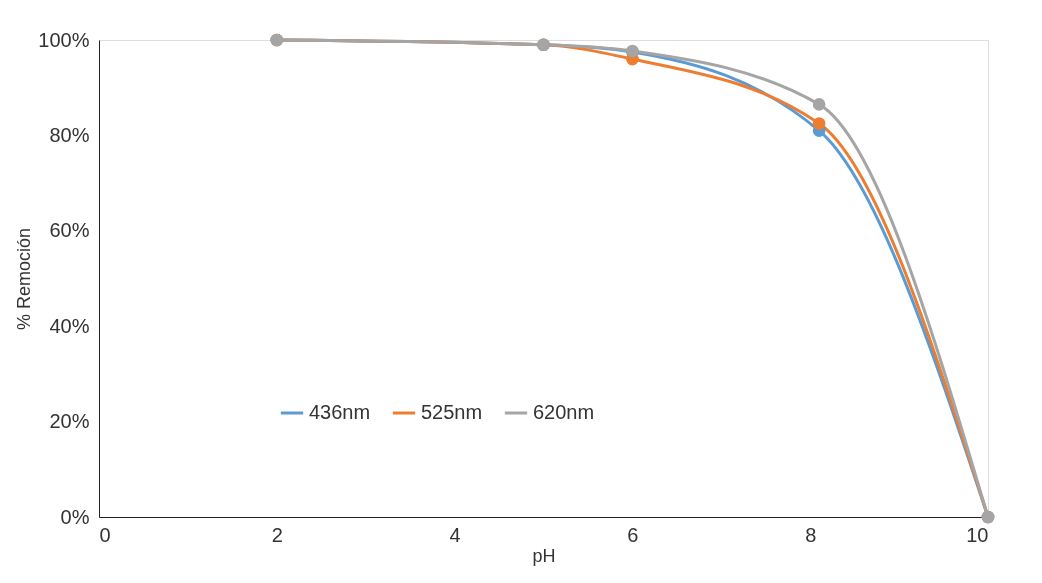 The height and width of the screenshot is (583, 1042). I want to click on x-tick-label: 2, so click(277, 534).